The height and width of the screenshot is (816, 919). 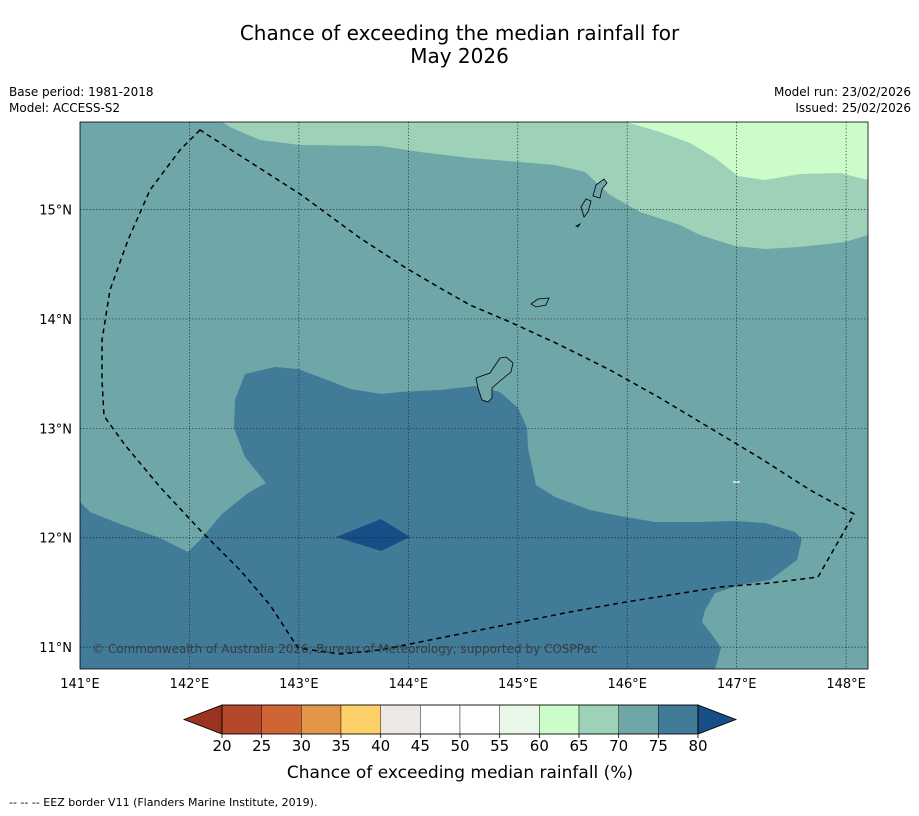 I want to click on model-run: Model run: 23/02/2026, so click(x=842, y=92).